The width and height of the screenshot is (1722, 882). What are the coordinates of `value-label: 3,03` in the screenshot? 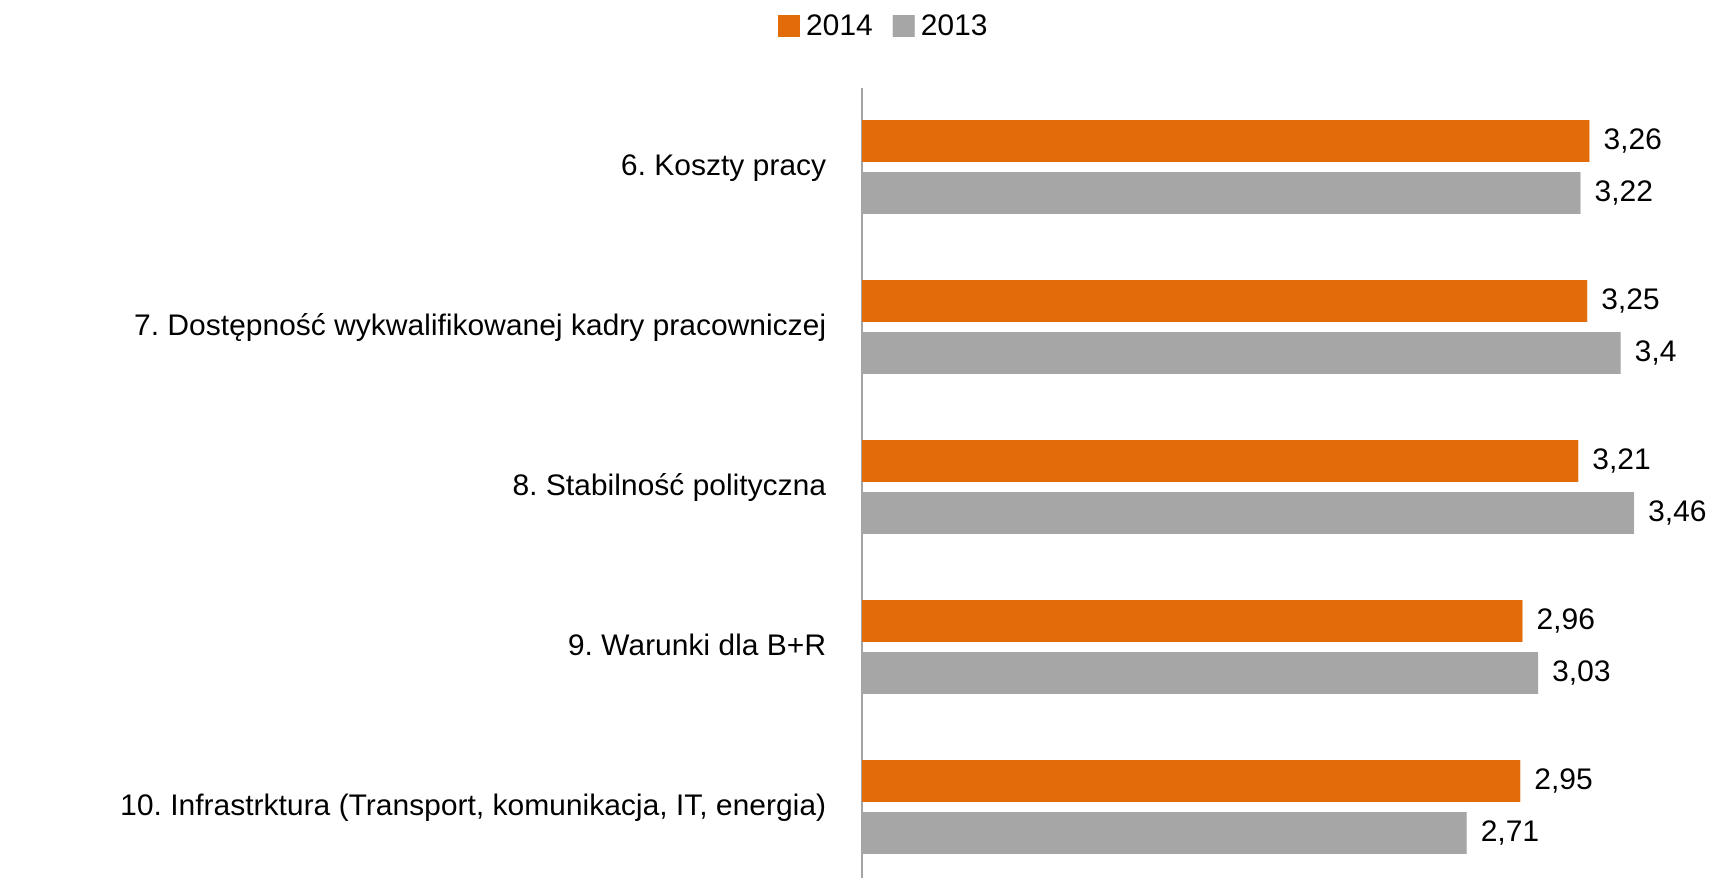 It's located at (1581, 671).